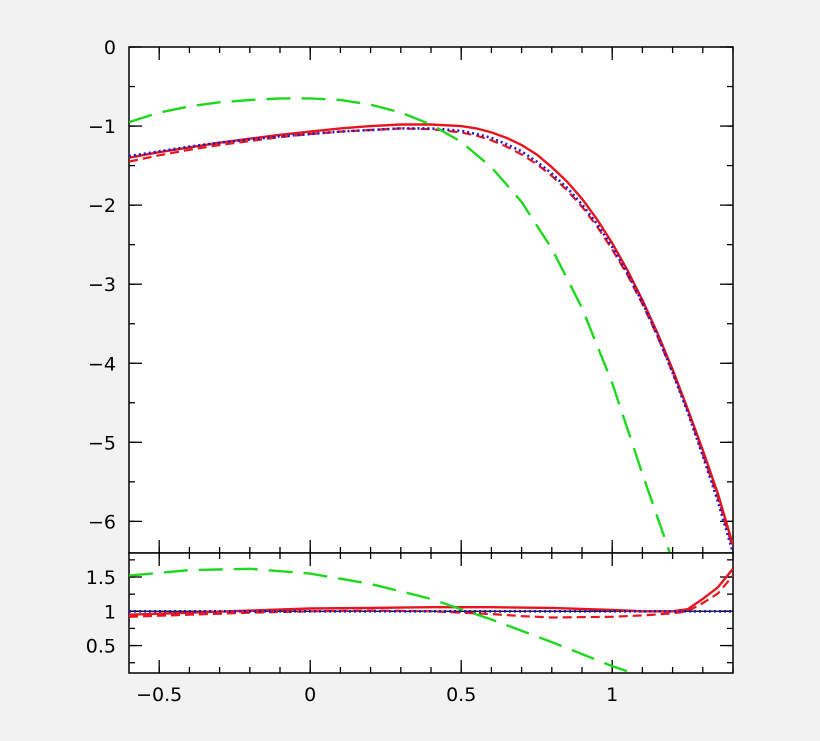 The height and width of the screenshot is (741, 820). I want to click on x-tick-label: 0.5, so click(461, 695).